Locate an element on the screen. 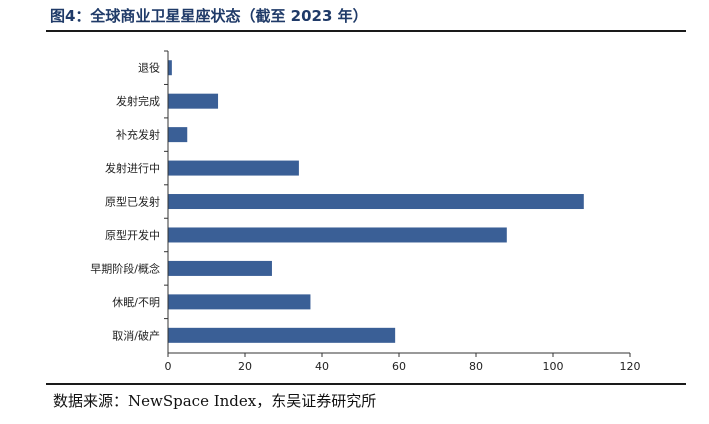 The image size is (709, 424). category-label-5: 原型开发中 is located at coordinates (132, 235).